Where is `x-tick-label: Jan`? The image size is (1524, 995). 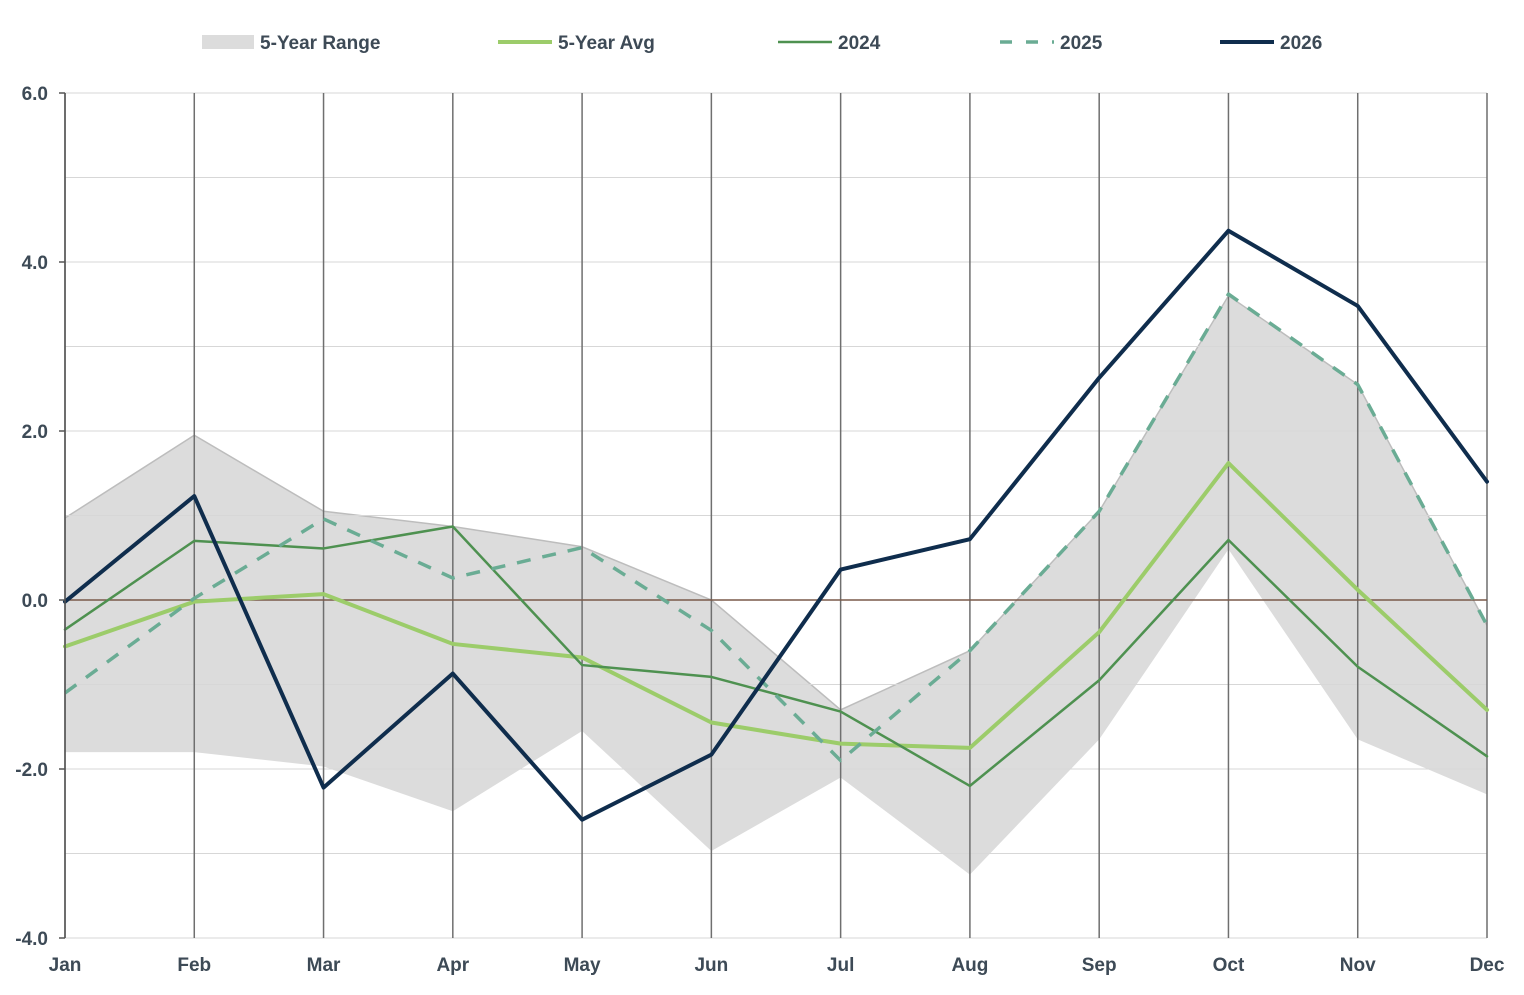
x-tick-label: Jan is located at coordinates (65, 965).